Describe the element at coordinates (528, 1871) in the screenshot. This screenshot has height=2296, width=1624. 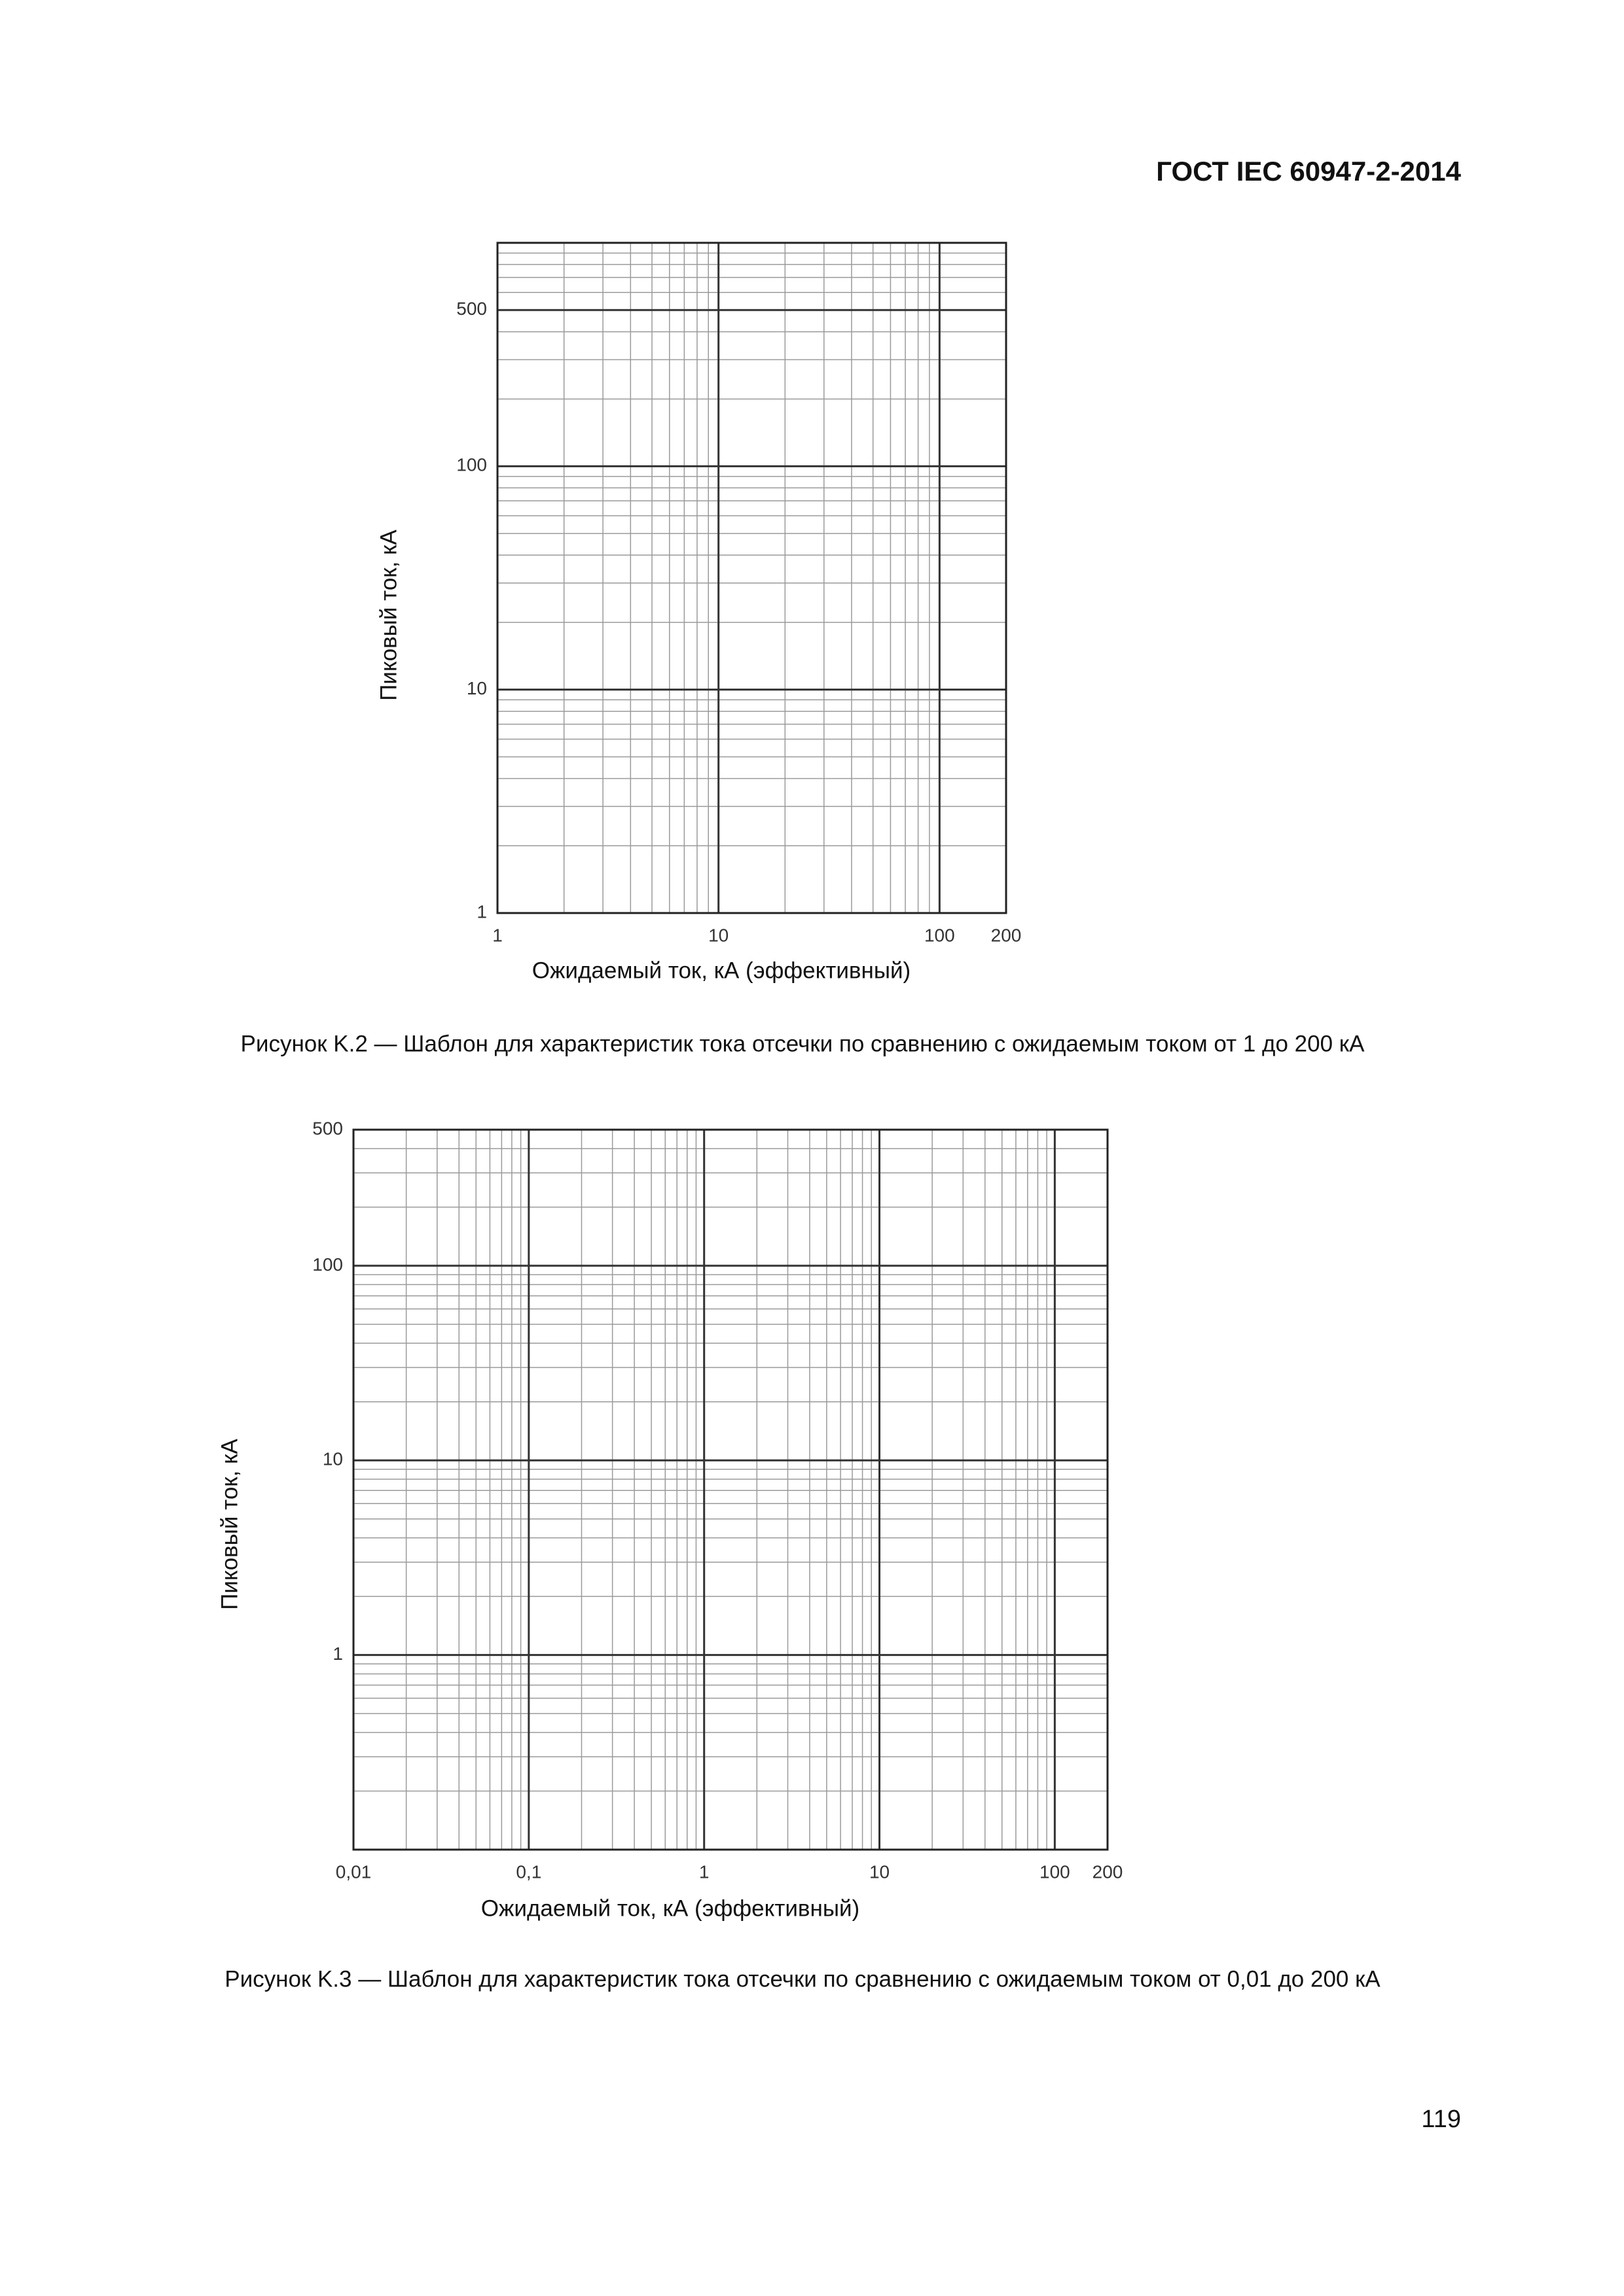
I see `x-tick-label: 0,1` at that location.